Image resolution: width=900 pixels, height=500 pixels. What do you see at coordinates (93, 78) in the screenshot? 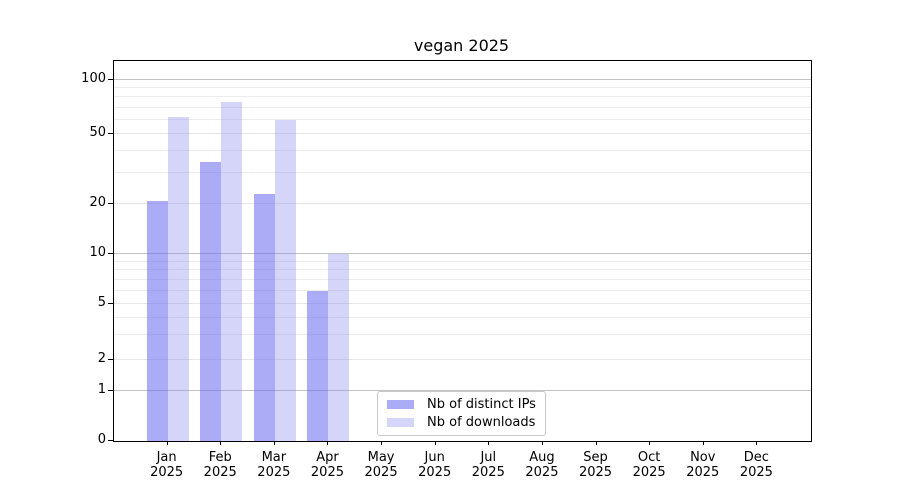
I see `y-axis-tick-label: 100` at bounding box center [93, 78].